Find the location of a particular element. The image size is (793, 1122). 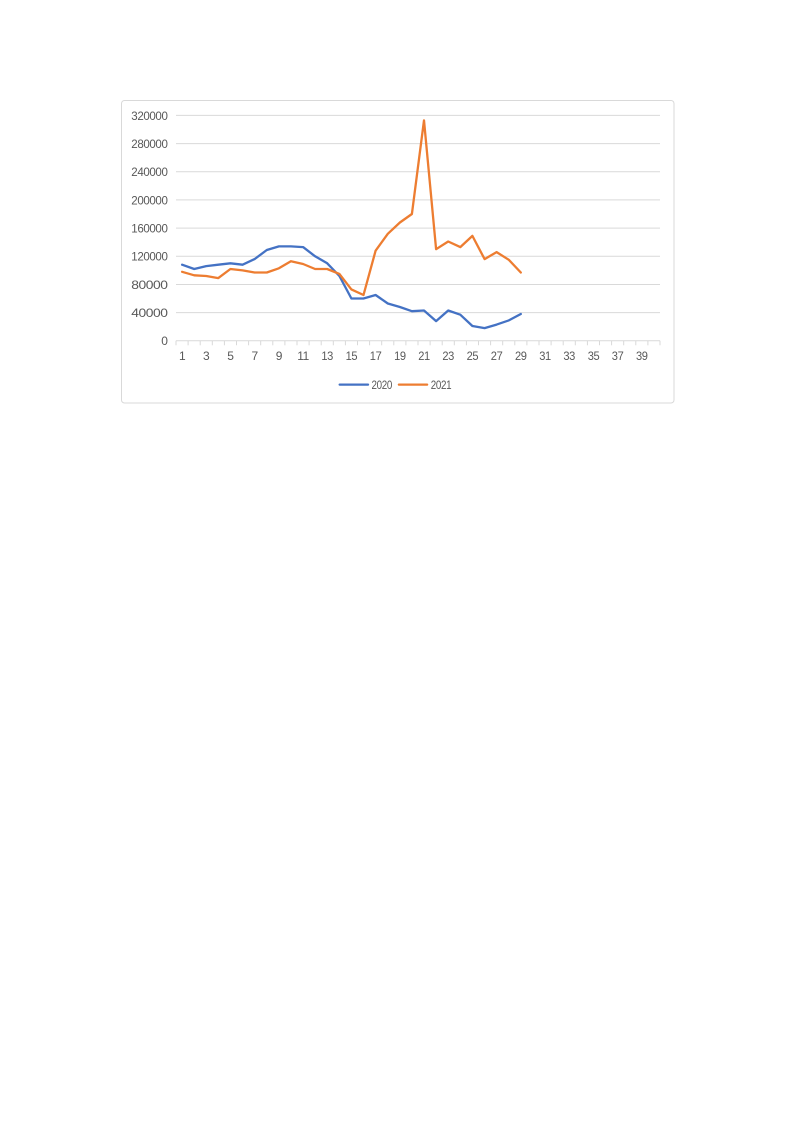

svg-text: 25 is located at coordinates (473, 356).